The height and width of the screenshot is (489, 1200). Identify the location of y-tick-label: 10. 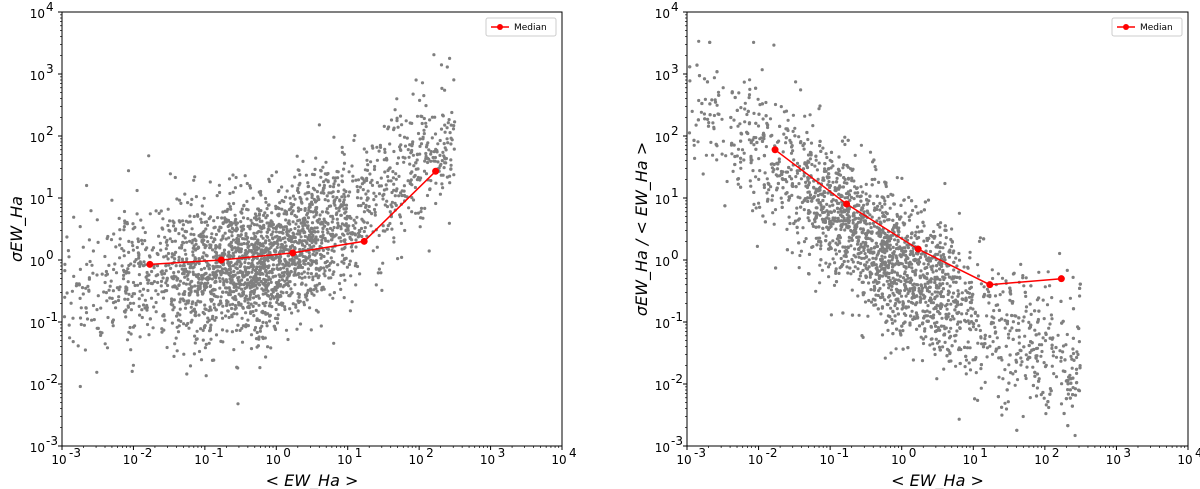
(37, 76).